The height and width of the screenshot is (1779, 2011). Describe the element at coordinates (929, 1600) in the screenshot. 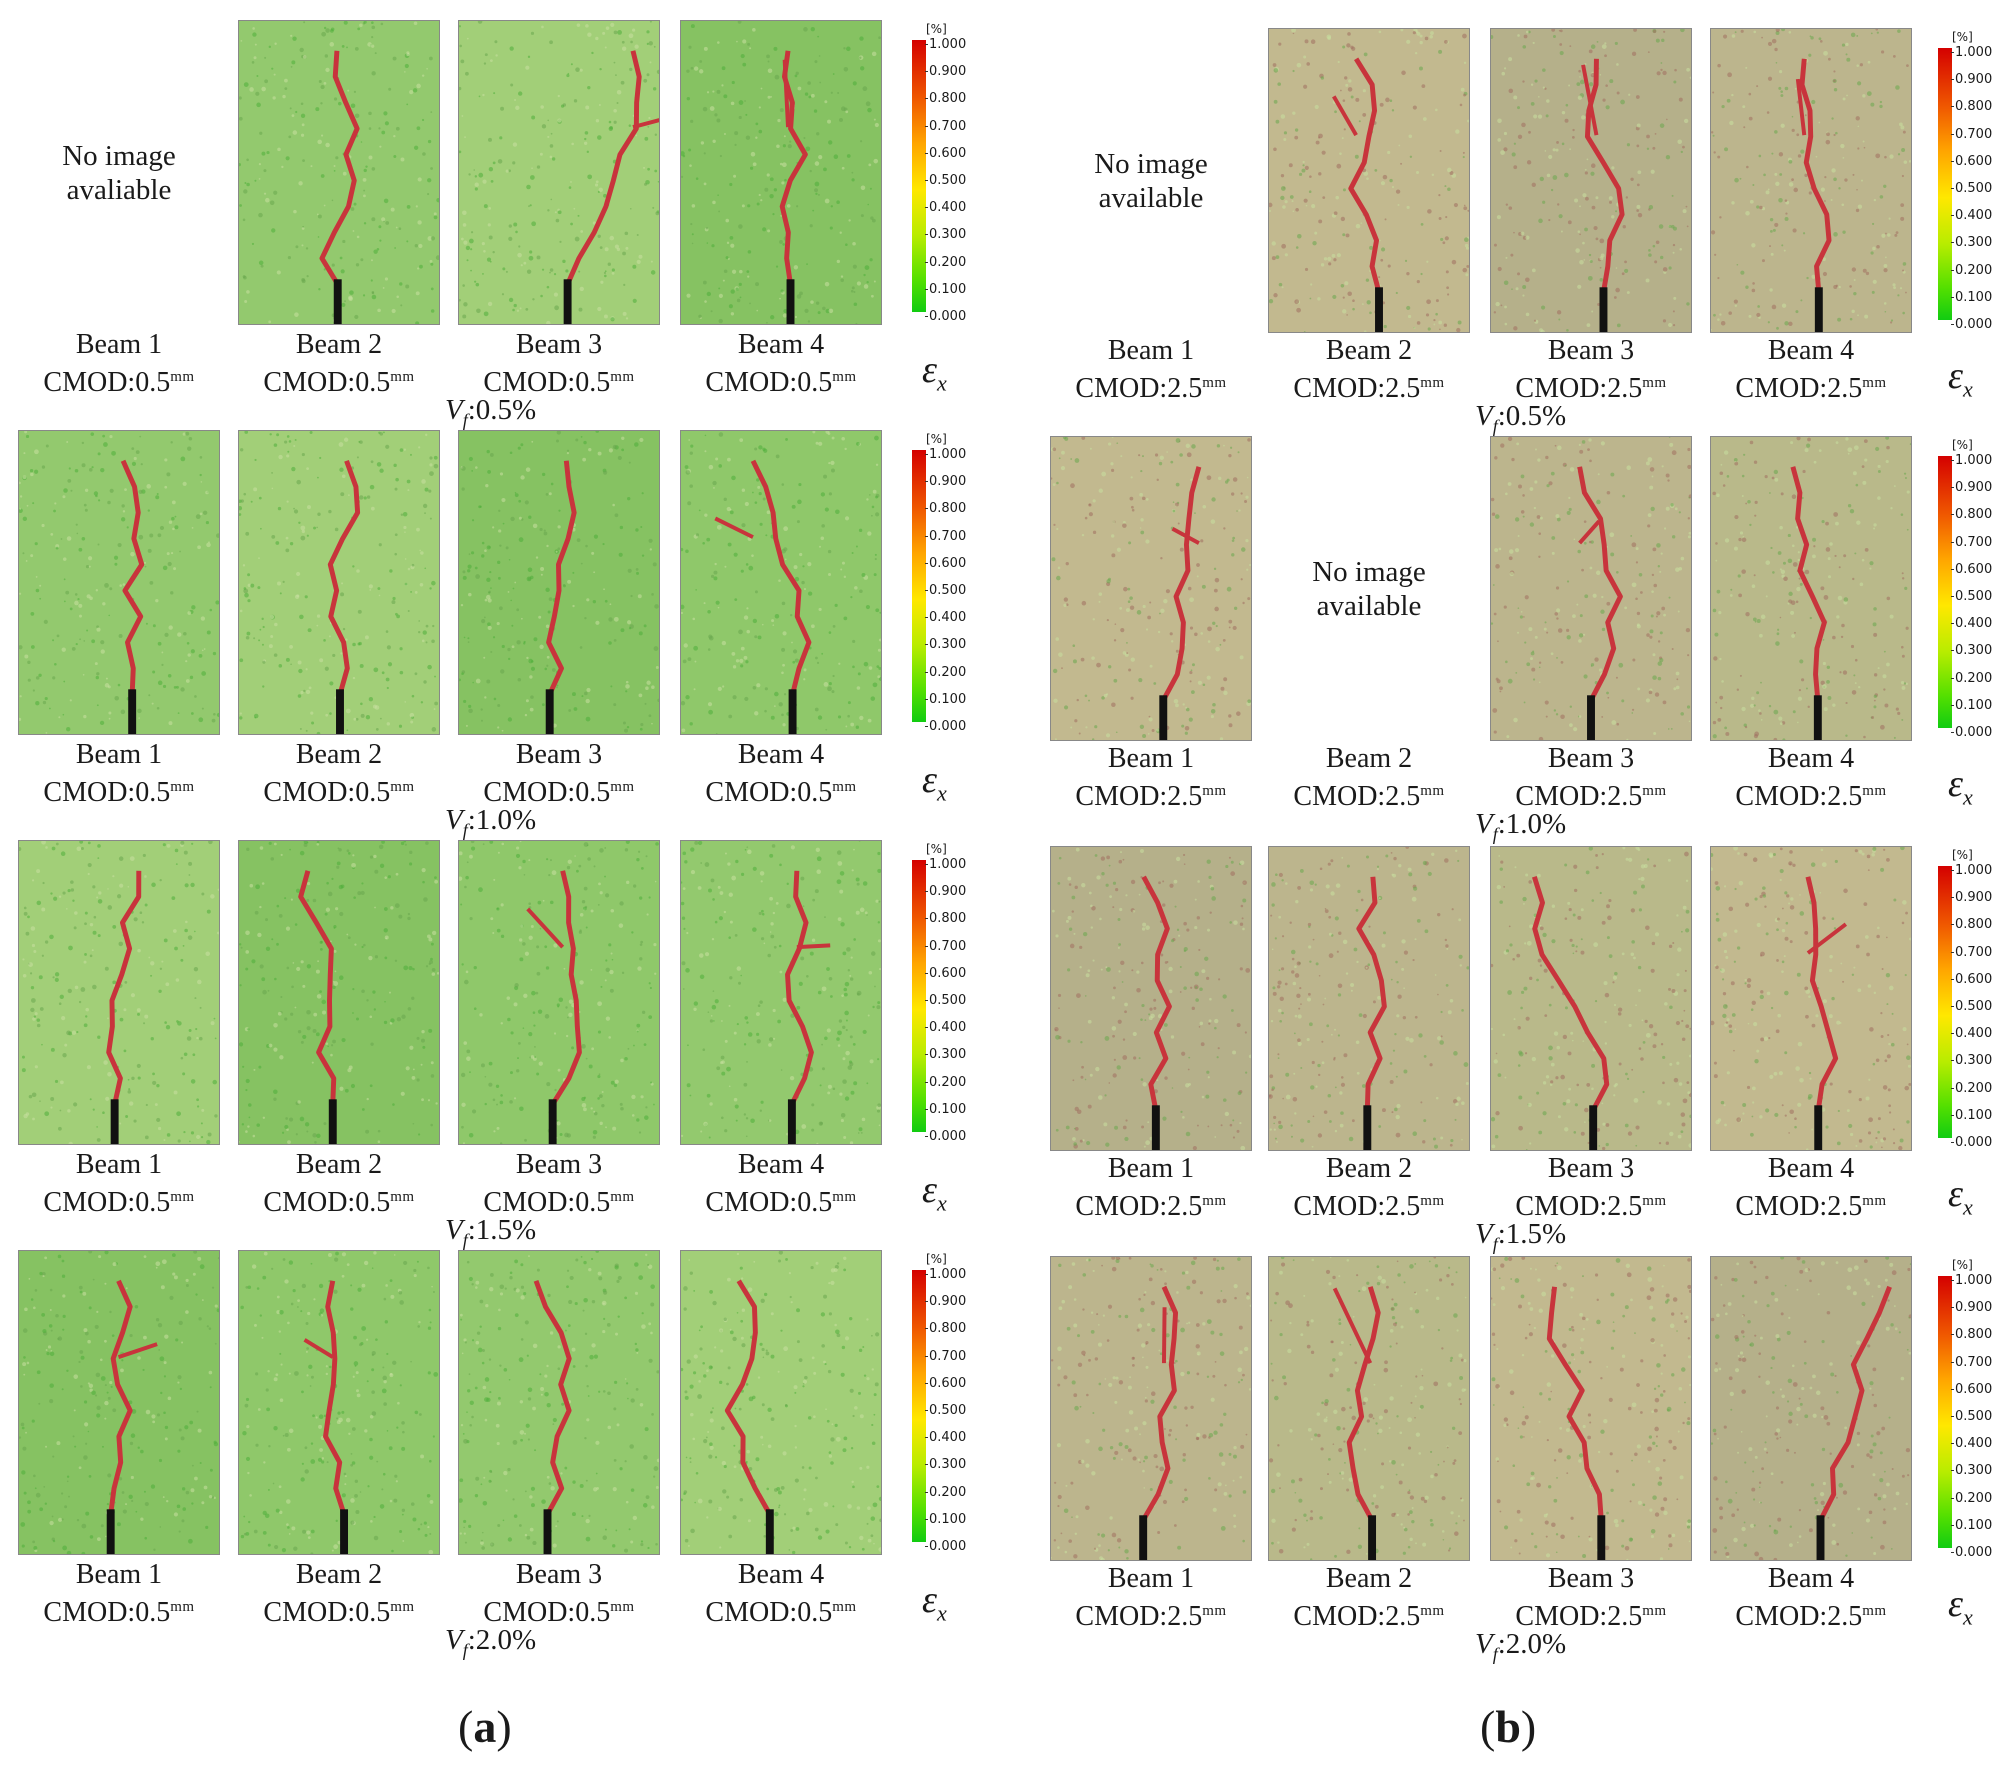

I see `strain-symbol-letter: ε` at that location.